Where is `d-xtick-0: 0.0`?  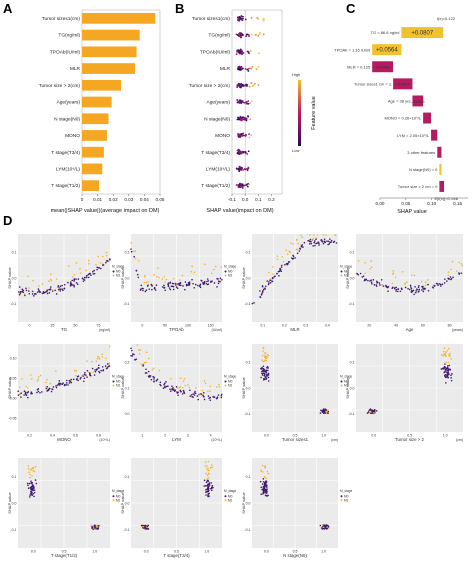
d-xtick-0: 0.0 is located at coordinates (373, 436).